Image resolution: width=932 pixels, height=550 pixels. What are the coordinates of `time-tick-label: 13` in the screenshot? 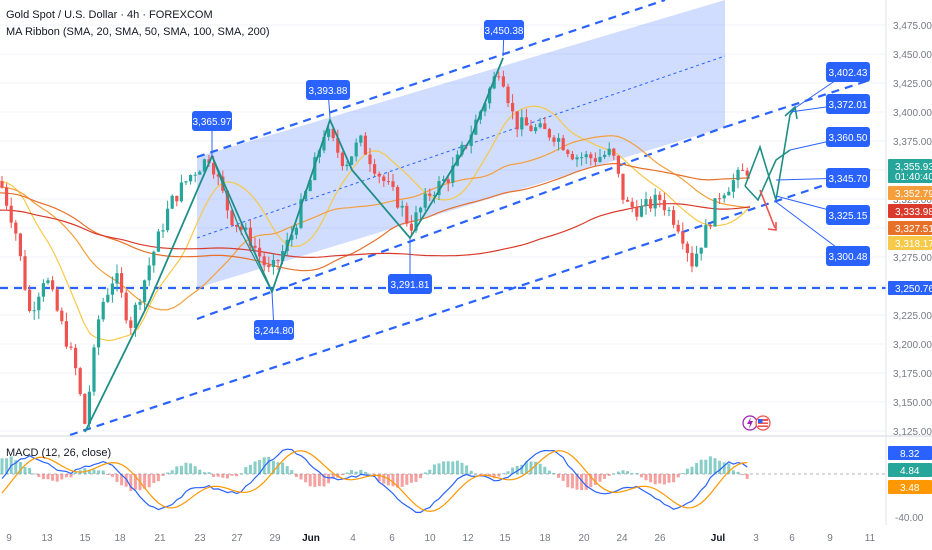 It's located at (47, 538).